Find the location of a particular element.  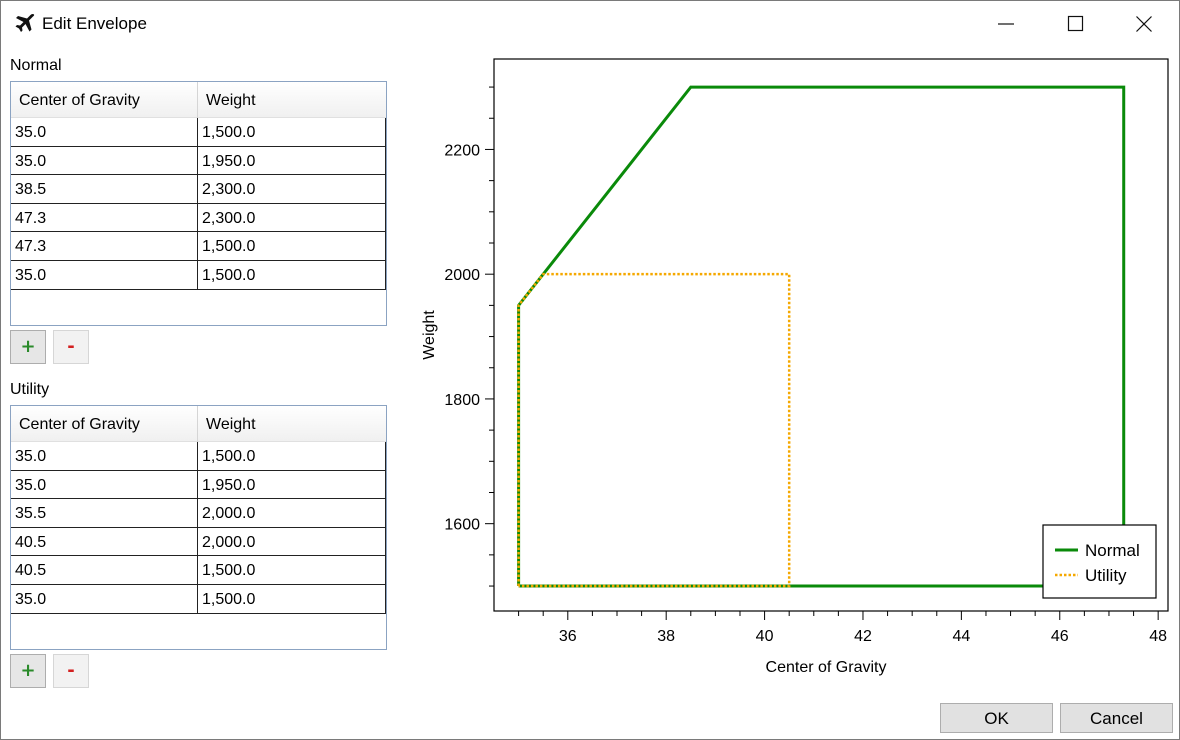

close-icon is located at coordinates (1144, 24).